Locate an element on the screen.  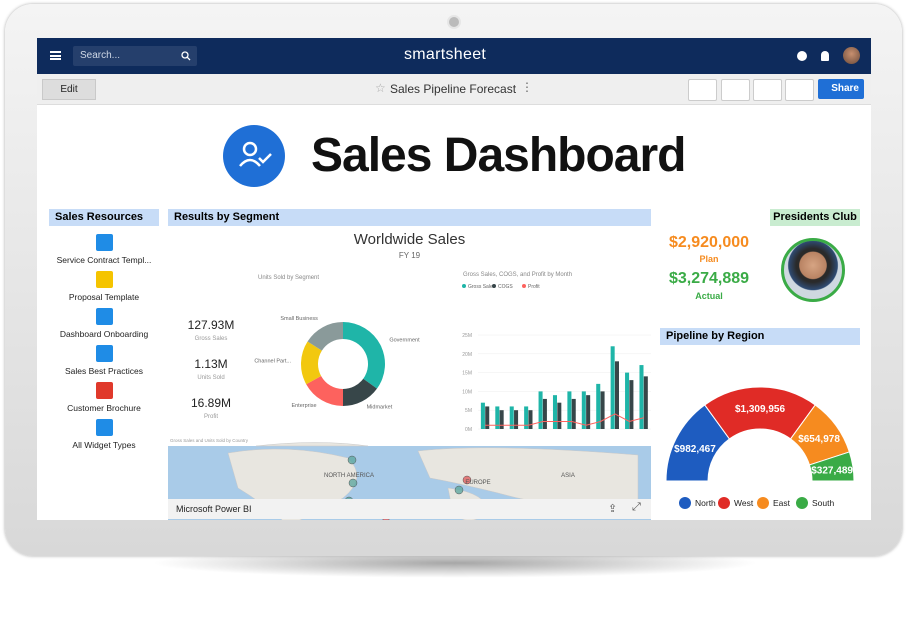
legend-label: Profit is located at coordinates (534, 287).